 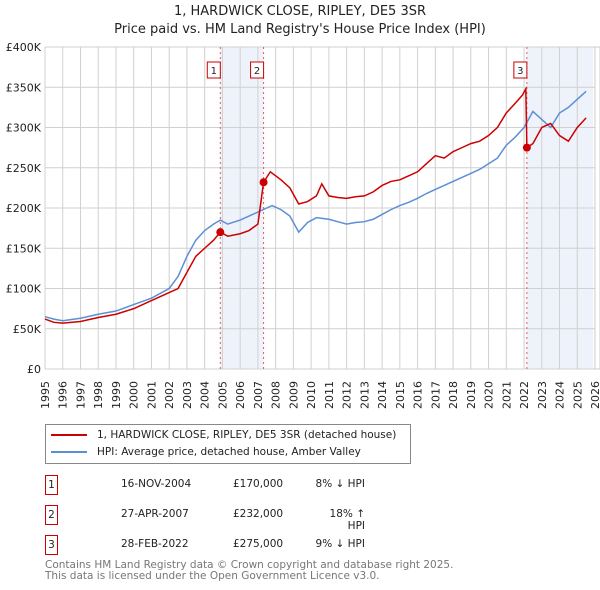 What do you see at coordinates (151, 395) in the screenshot?
I see `x-tick-label: 2001` at bounding box center [151, 395].